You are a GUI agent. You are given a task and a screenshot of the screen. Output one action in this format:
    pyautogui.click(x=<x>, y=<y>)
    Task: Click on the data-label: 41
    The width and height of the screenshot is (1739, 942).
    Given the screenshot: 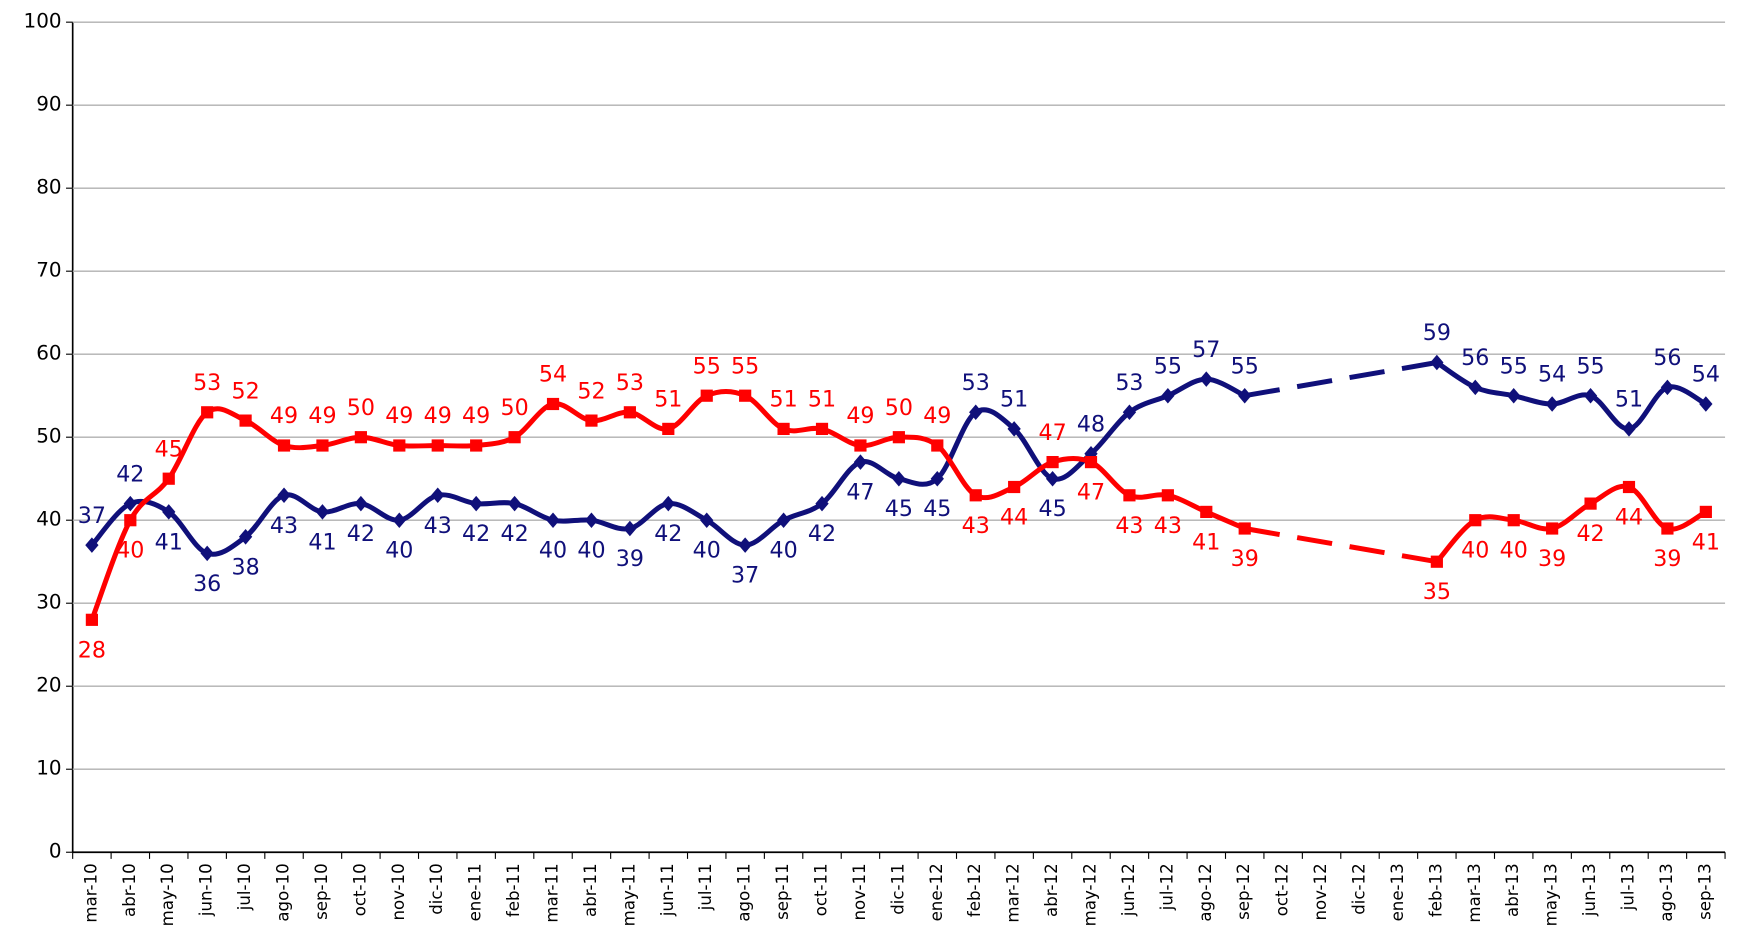 What is the action you would take?
    pyautogui.click(x=169, y=542)
    